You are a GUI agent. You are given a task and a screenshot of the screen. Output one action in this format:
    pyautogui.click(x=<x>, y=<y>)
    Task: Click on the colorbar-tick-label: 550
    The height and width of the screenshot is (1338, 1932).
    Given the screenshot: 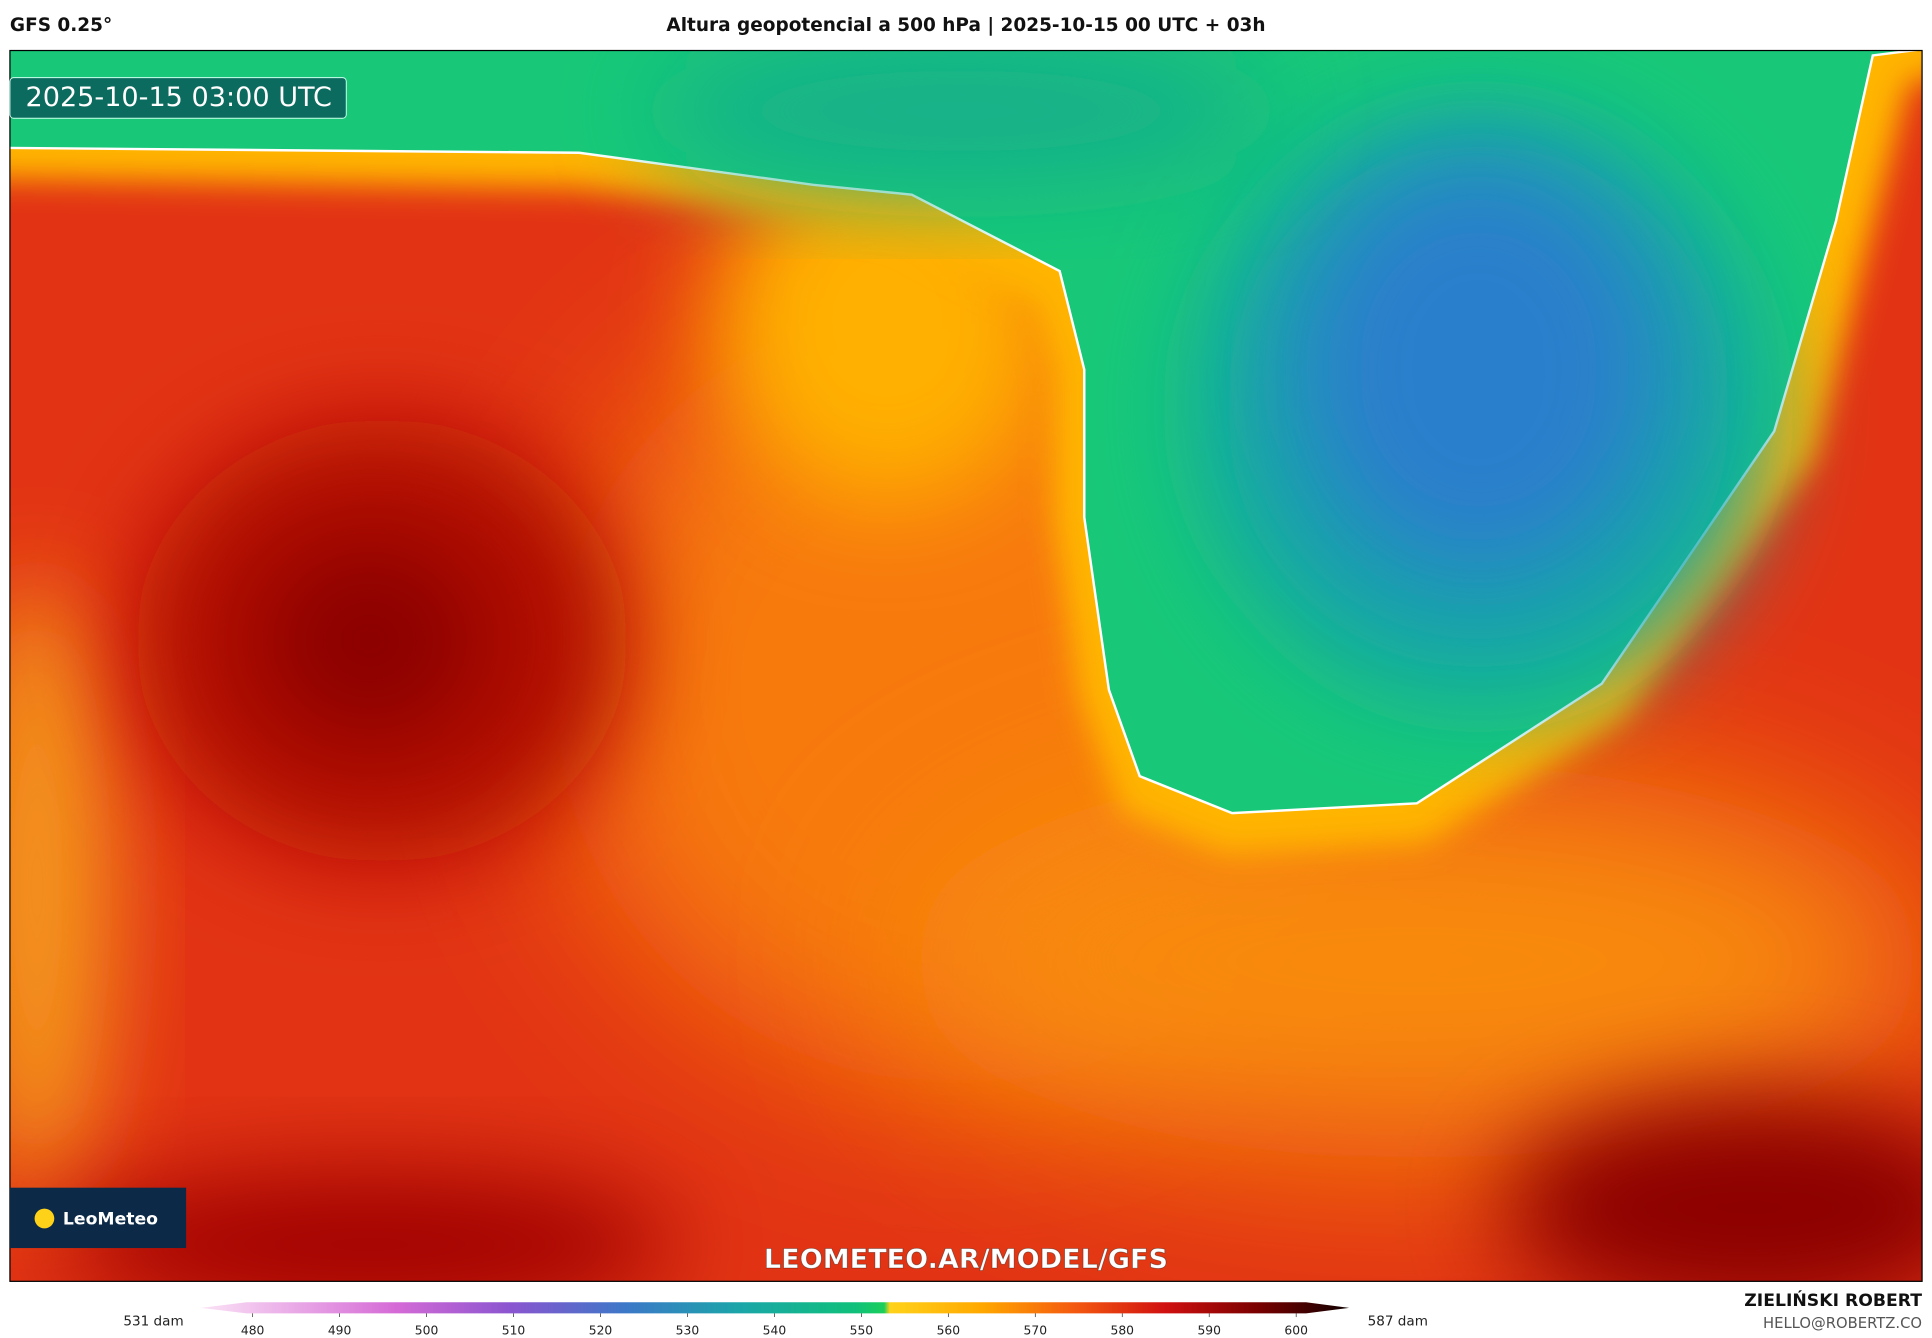 What is the action you would take?
    pyautogui.click(x=862, y=1330)
    